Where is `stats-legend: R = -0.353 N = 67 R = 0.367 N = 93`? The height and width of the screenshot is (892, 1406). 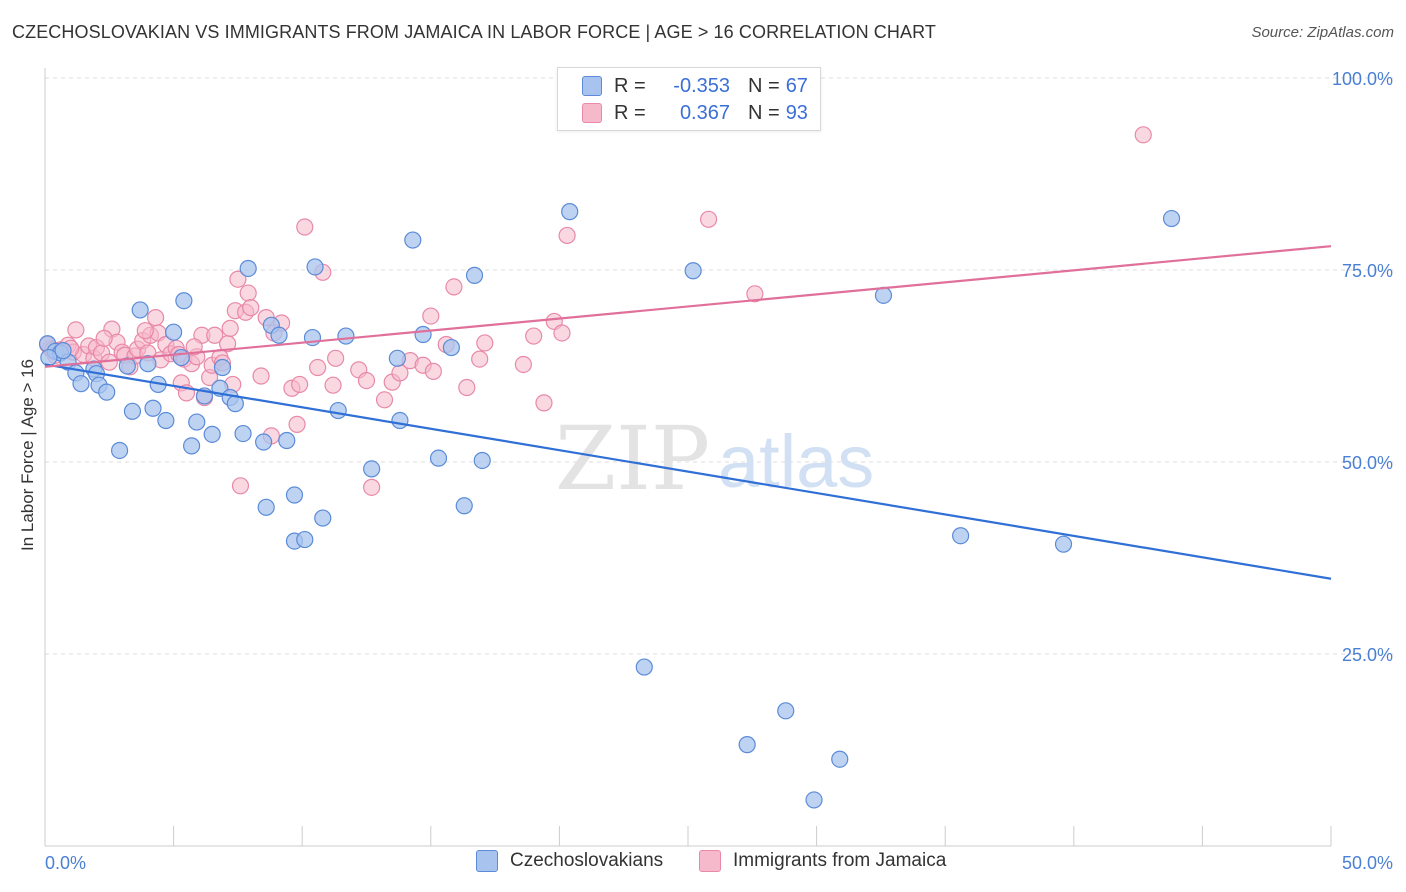 stats-legend: R = -0.353 N = 67 R = 0.367 N = 93 is located at coordinates (689, 99).